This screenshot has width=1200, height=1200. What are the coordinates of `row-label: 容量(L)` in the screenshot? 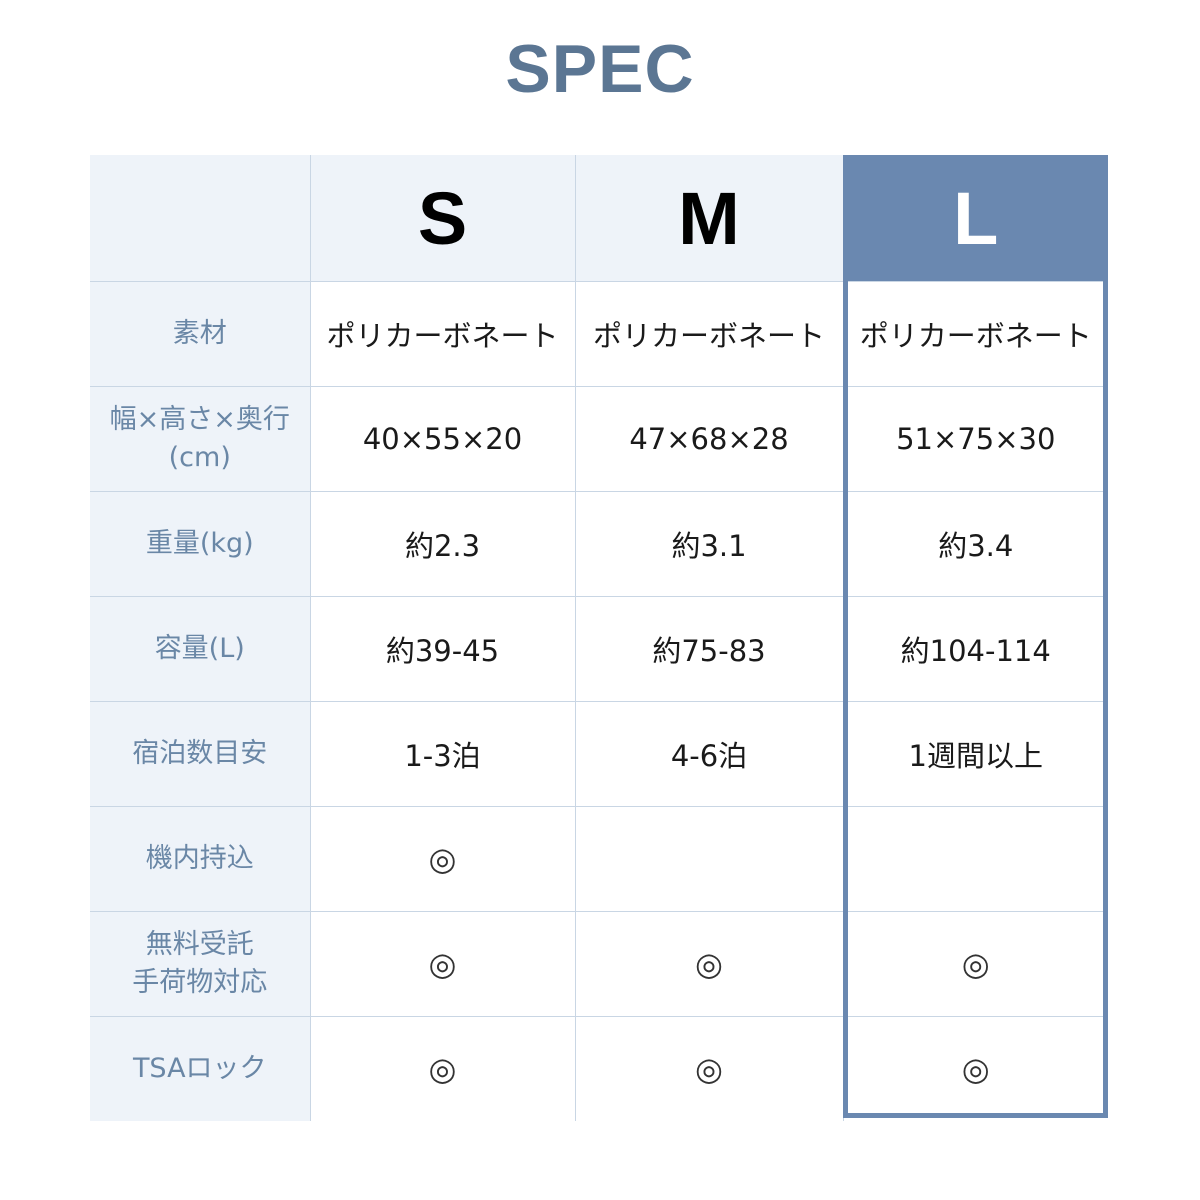 It's located at (200, 649).